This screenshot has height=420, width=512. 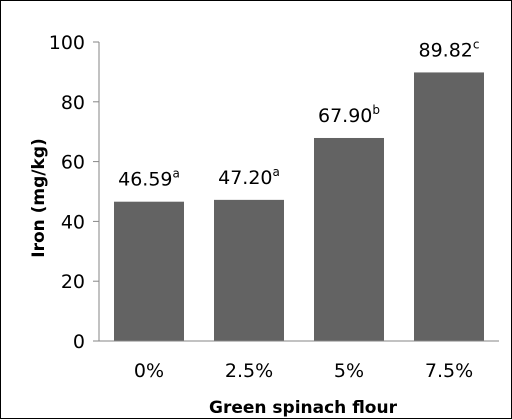 I want to click on data-label-value: 46.59, so click(x=145, y=180).